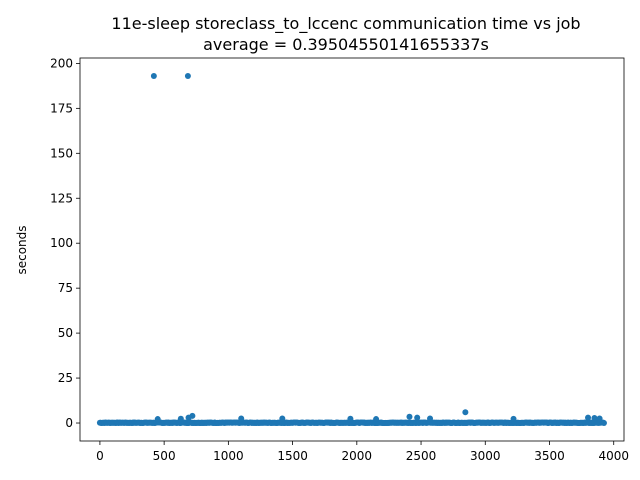 The image size is (640, 480). I want to click on y-tick-label: 0, so click(69, 423).